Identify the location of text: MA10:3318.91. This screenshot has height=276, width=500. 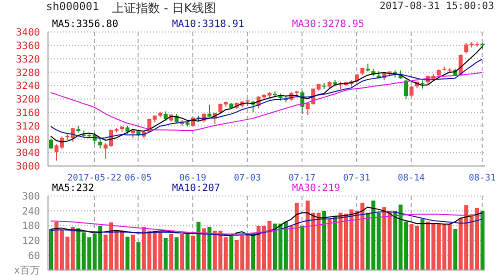
(209, 25).